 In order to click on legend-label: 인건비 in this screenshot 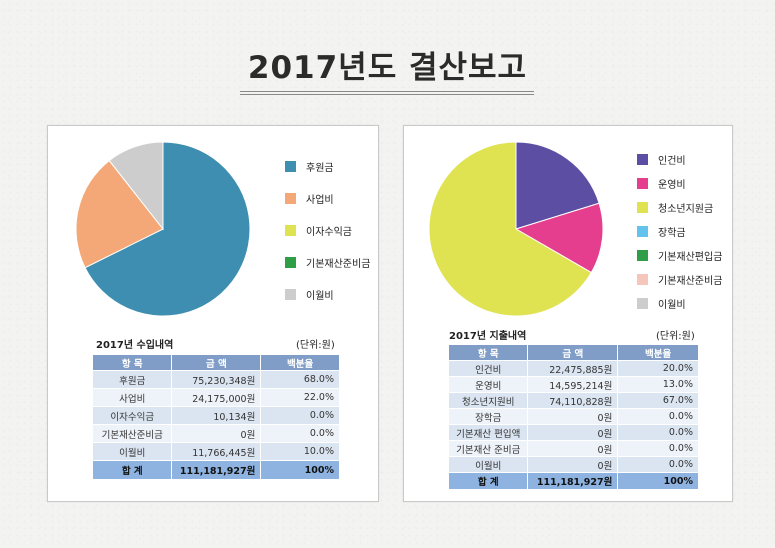, I will do `click(672, 161)`.